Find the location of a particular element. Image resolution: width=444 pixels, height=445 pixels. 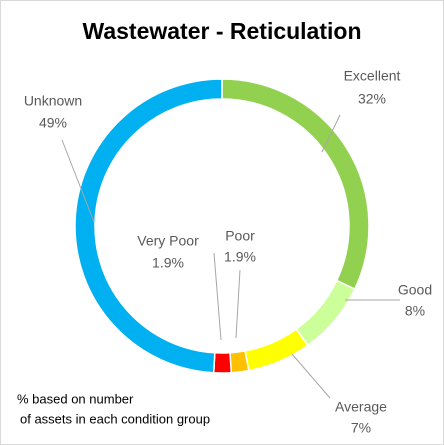

category-label: Excellent is located at coordinates (372, 76).